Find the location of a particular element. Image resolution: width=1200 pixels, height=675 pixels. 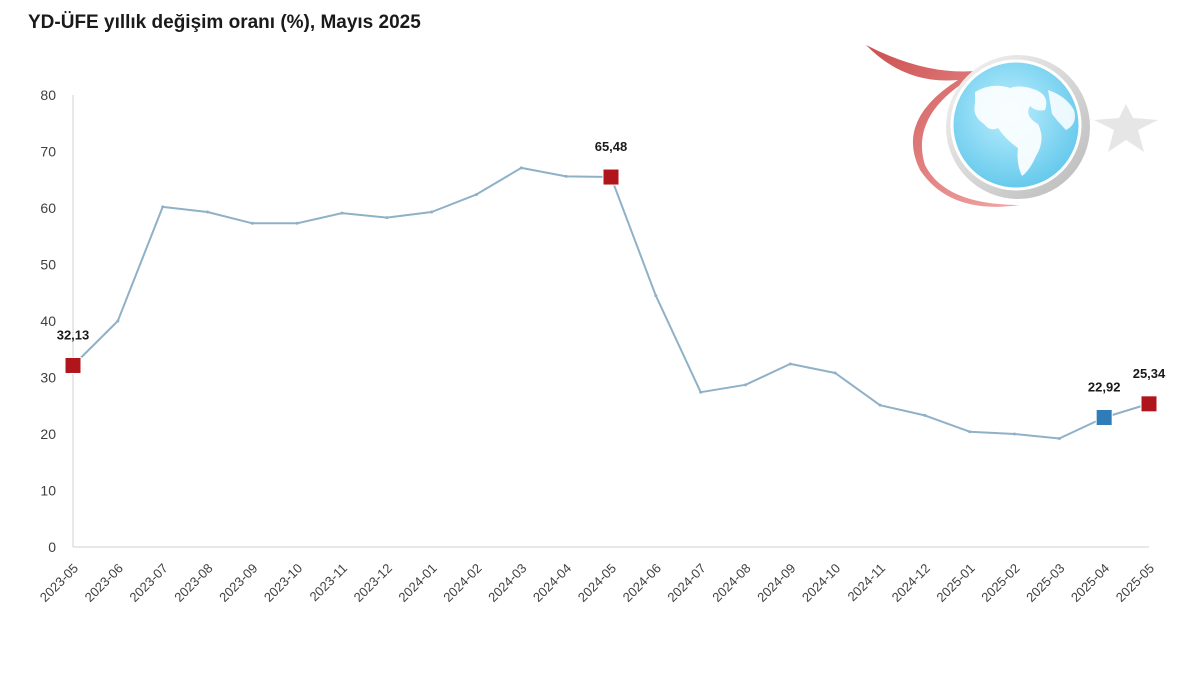

continents-shape is located at coordinates (1010, 130).